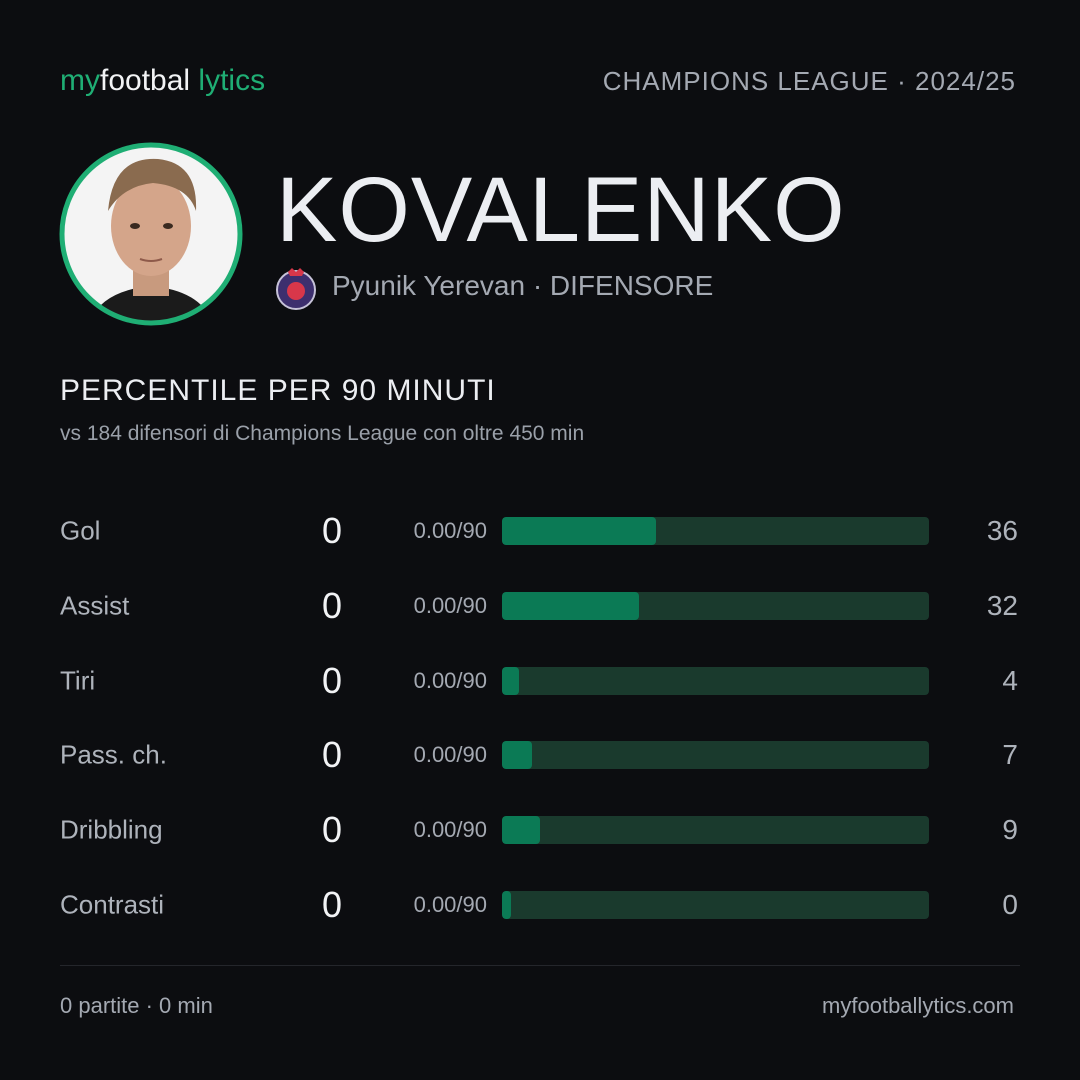  Describe the element at coordinates (78, 680) in the screenshot. I see `stat-label: Tiri` at that location.